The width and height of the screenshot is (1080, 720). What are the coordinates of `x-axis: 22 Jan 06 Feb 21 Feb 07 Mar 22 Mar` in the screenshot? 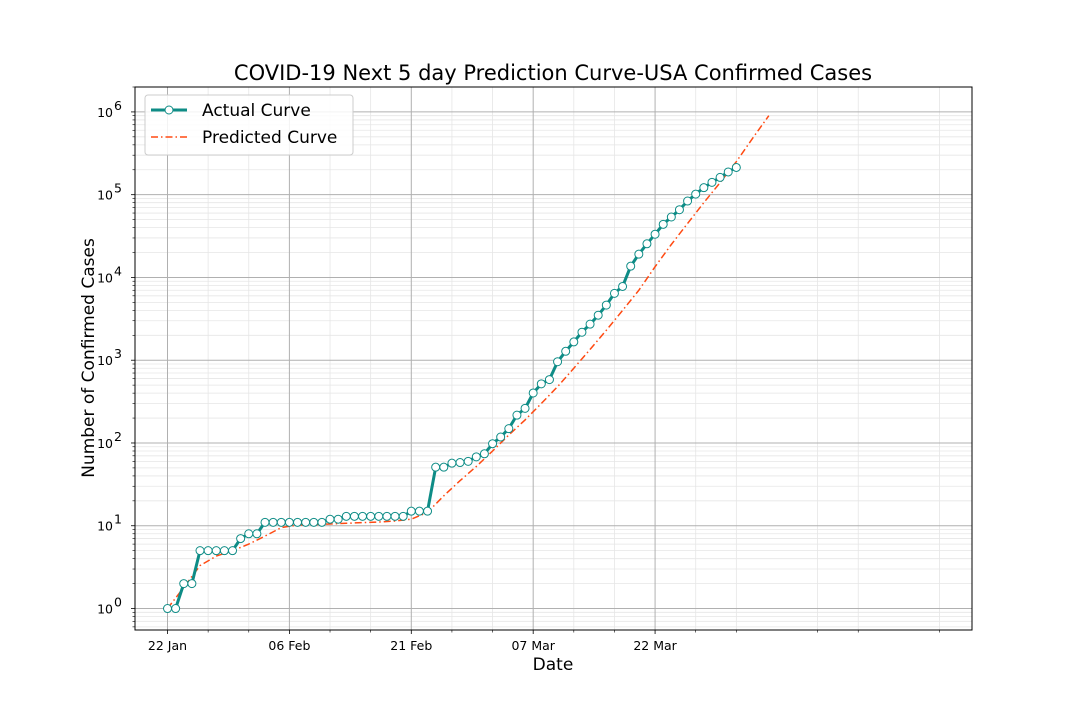 It's located at (544, 641).